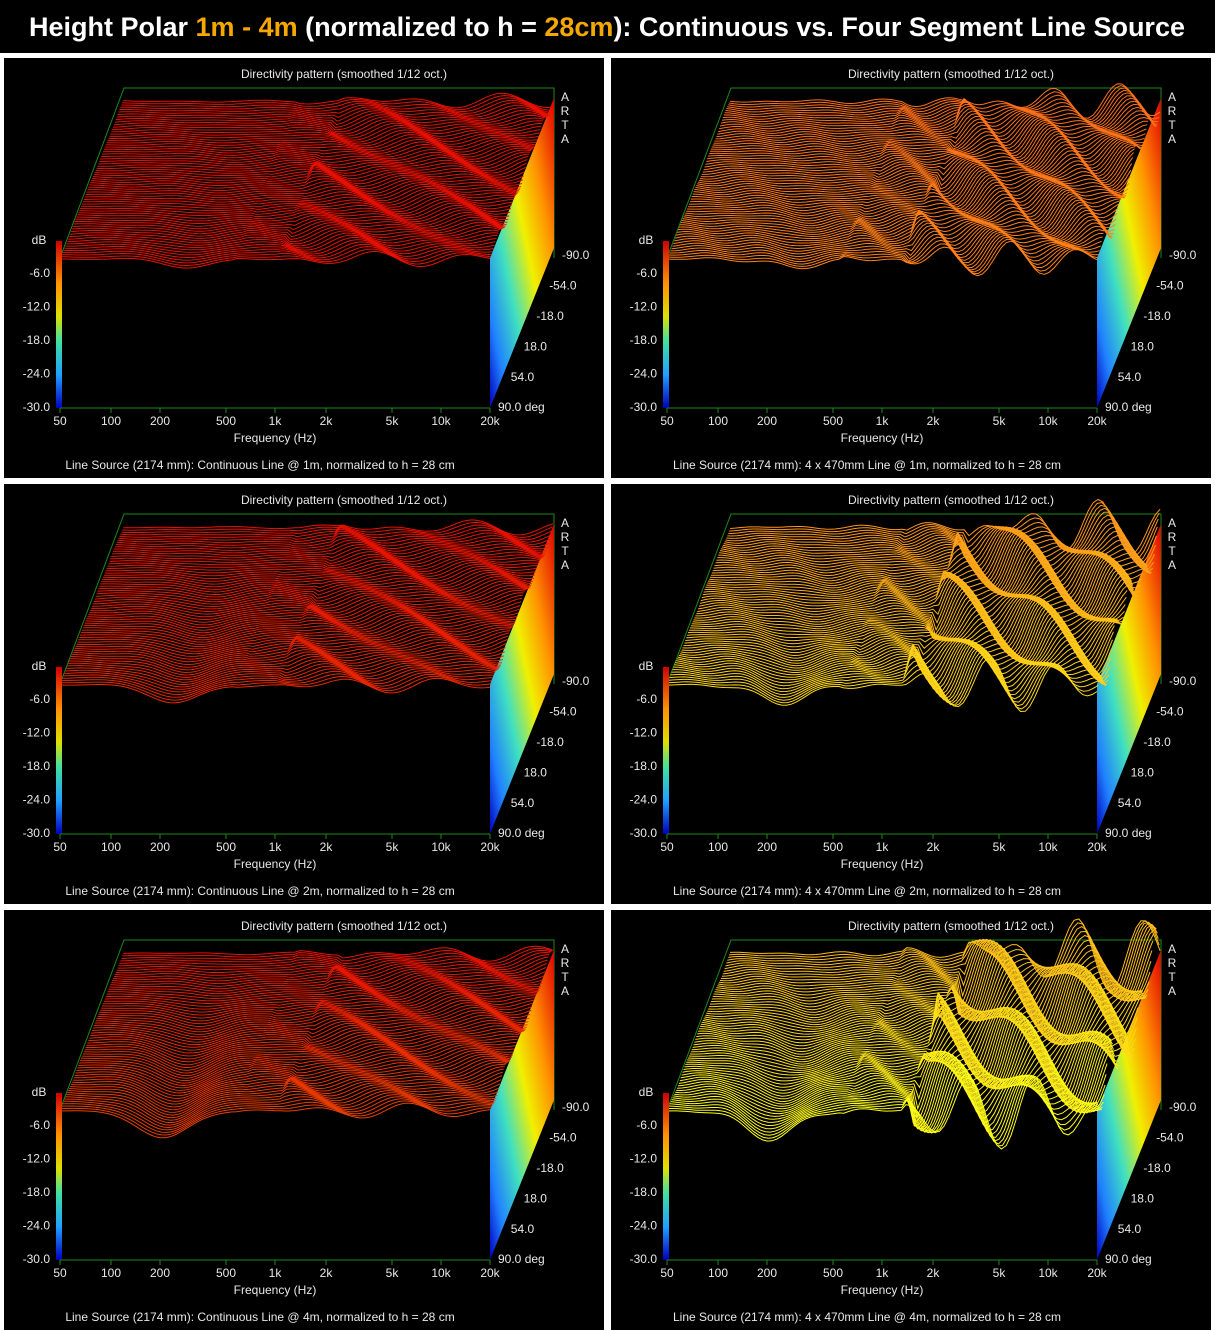  What do you see at coordinates (644, 766) in the screenshot?
I see `db-tick-label: -18.0` at bounding box center [644, 766].